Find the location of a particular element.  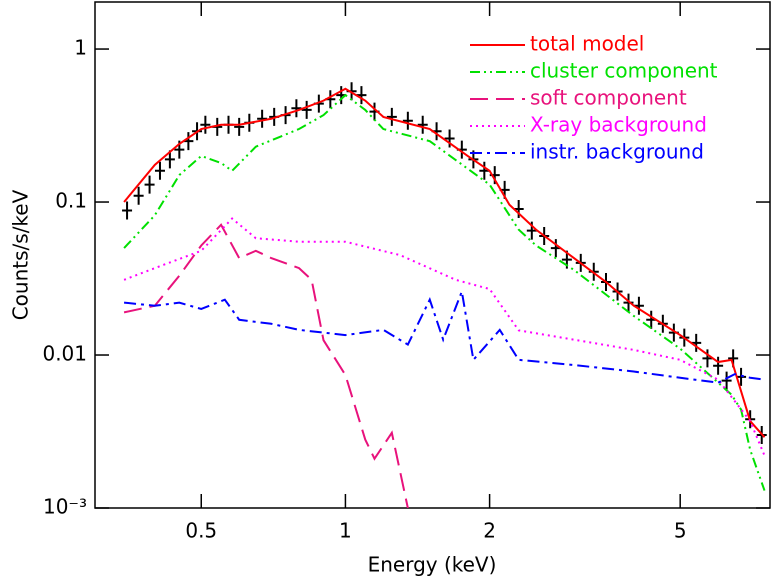

series-line is located at coordinates (444, 335).